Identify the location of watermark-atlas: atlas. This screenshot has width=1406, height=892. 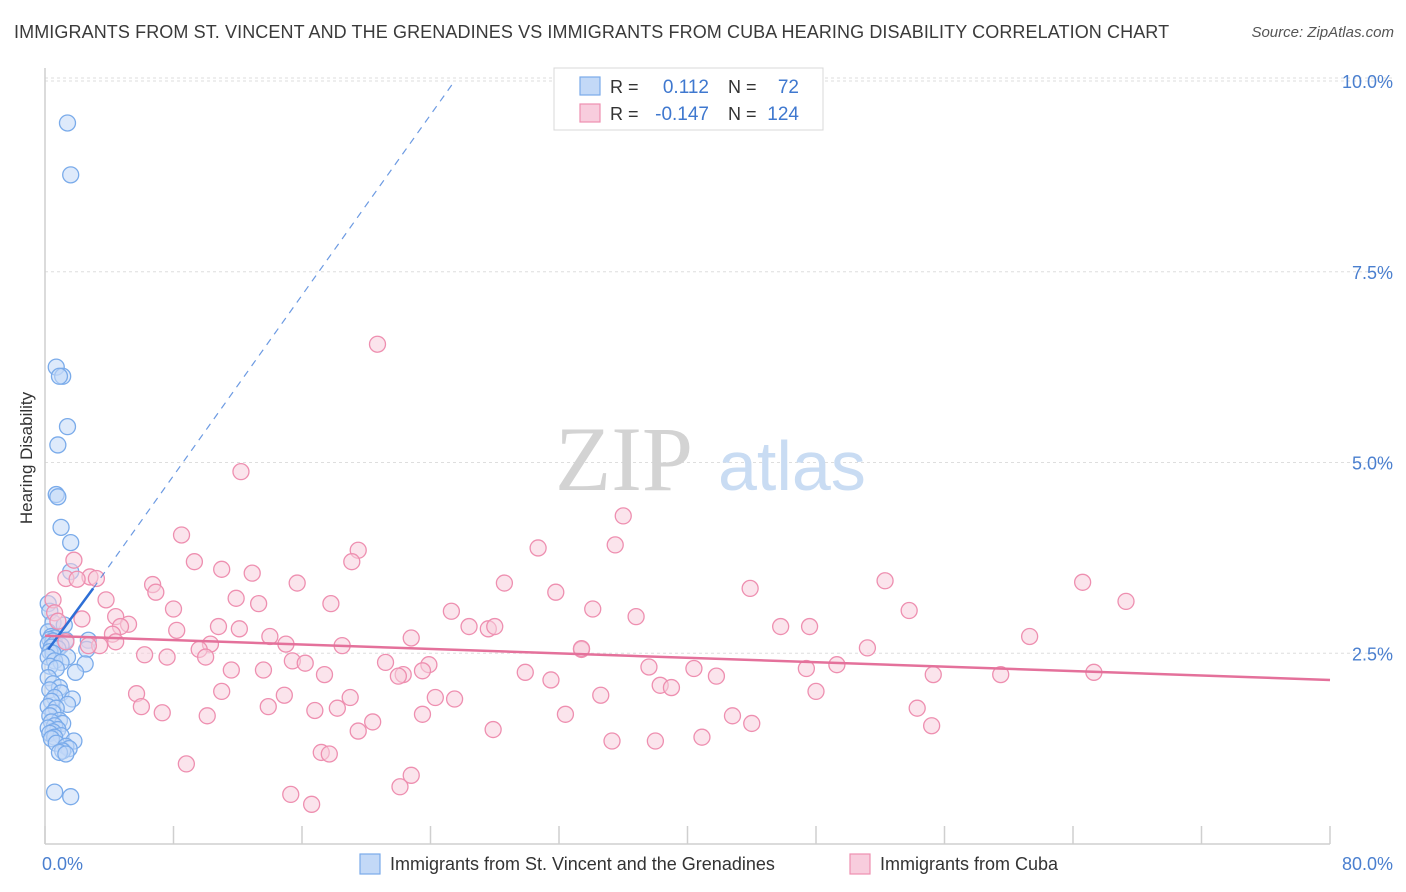
(792, 466).